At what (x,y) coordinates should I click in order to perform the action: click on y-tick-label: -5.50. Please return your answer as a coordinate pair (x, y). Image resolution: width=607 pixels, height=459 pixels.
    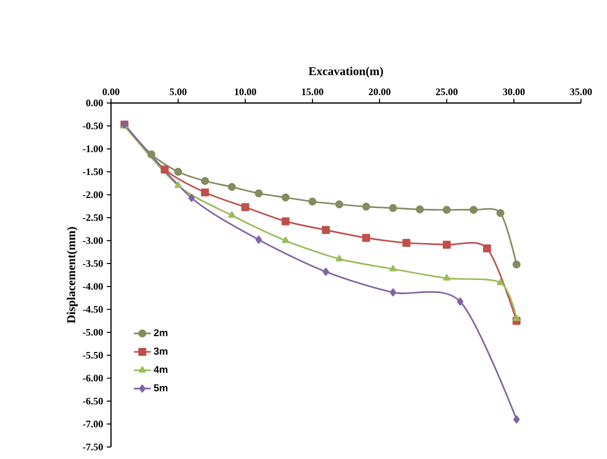
    Looking at the image, I should click on (92, 355).